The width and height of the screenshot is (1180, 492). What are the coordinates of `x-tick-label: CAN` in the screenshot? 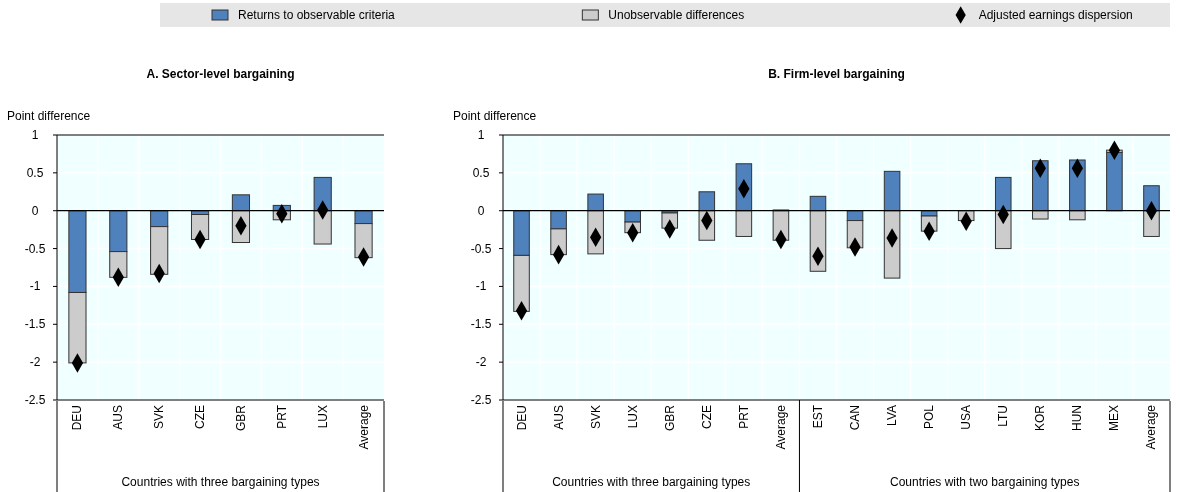 It's located at (855, 418).